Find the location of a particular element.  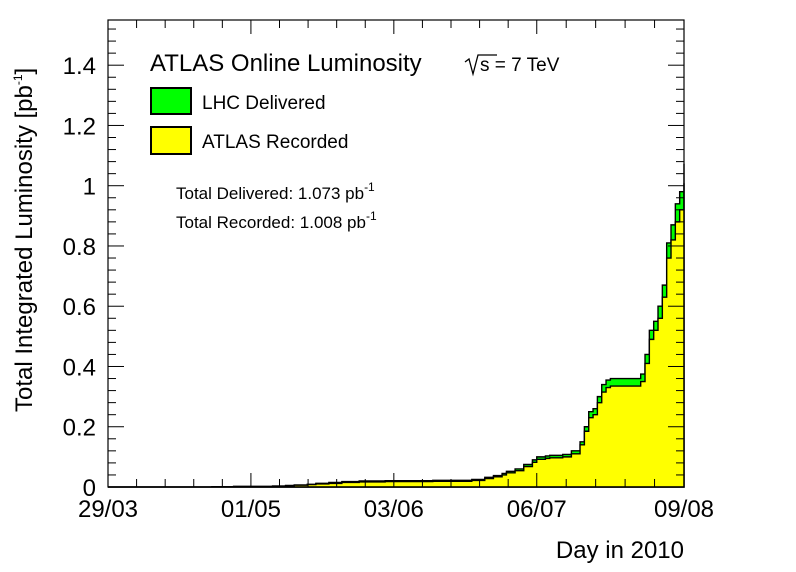

y-tick-label-3: 0.6 is located at coordinates (79, 307).